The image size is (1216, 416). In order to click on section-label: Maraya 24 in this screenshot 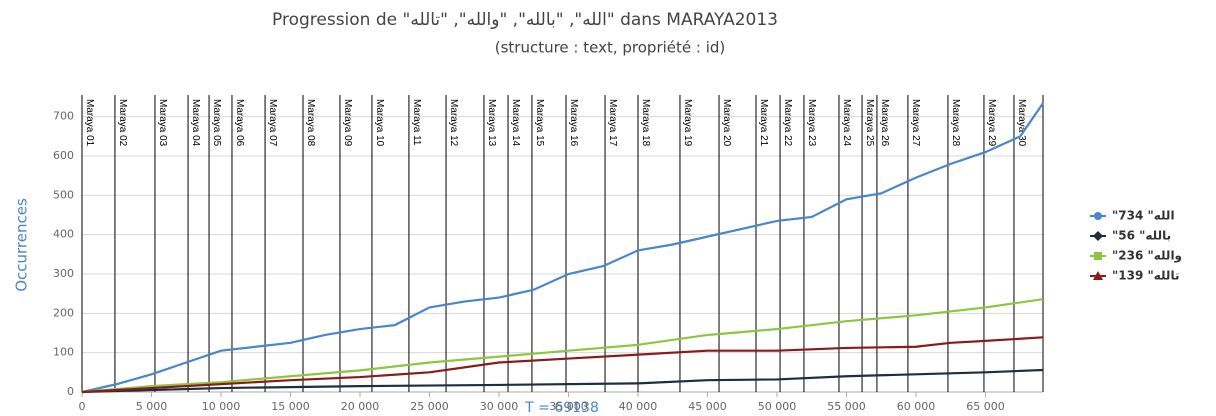, I will do `click(846, 123)`.